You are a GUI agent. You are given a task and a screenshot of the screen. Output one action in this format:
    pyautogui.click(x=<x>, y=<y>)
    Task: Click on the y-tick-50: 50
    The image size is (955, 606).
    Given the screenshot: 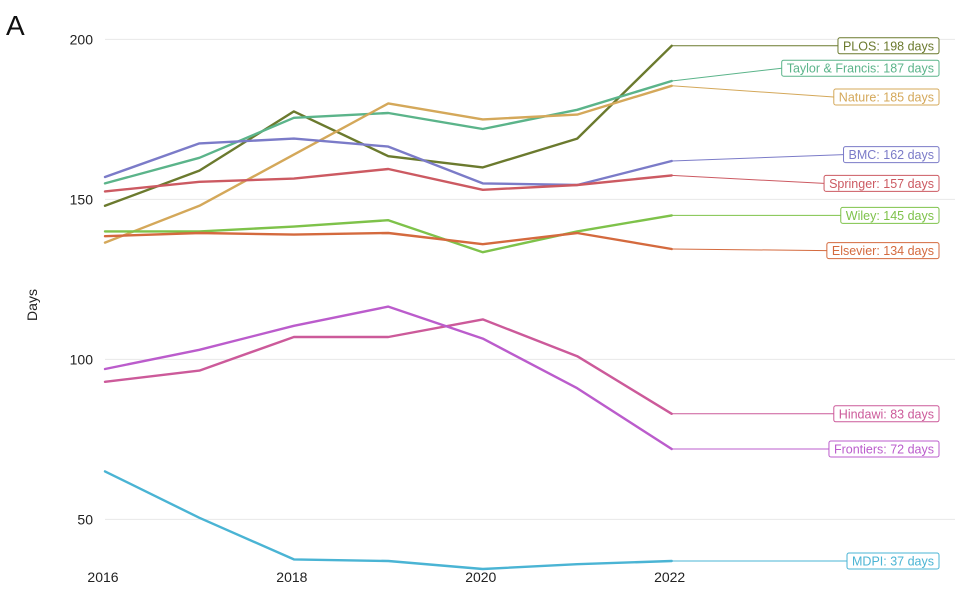 What is the action you would take?
    pyautogui.click(x=85, y=519)
    